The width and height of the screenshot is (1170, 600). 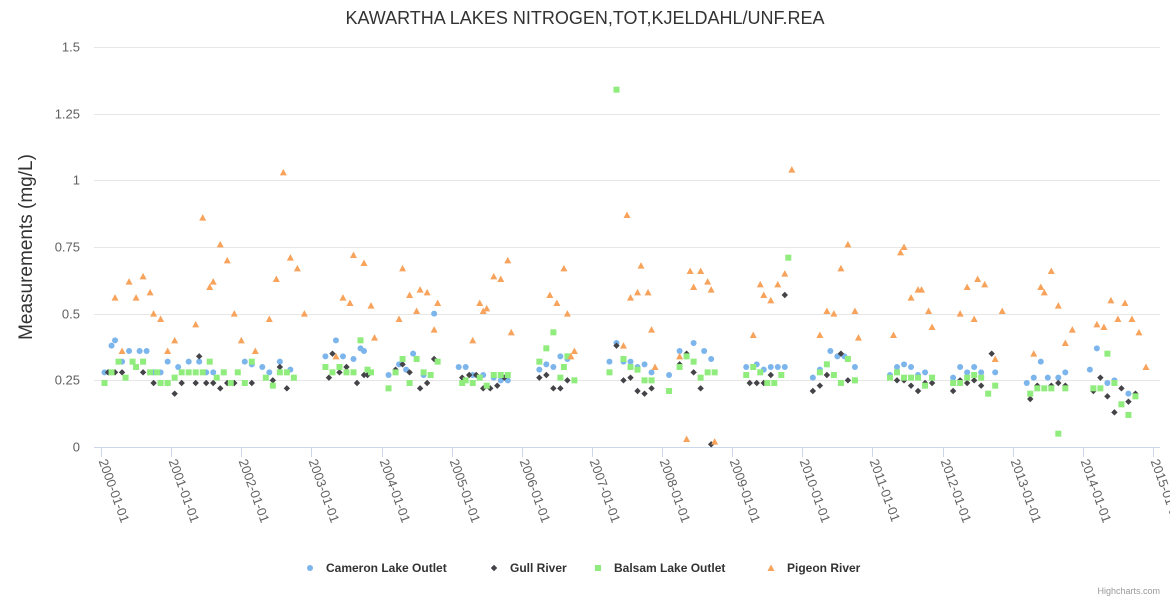 I want to click on legend-label: Pigeon River, so click(x=824, y=568).